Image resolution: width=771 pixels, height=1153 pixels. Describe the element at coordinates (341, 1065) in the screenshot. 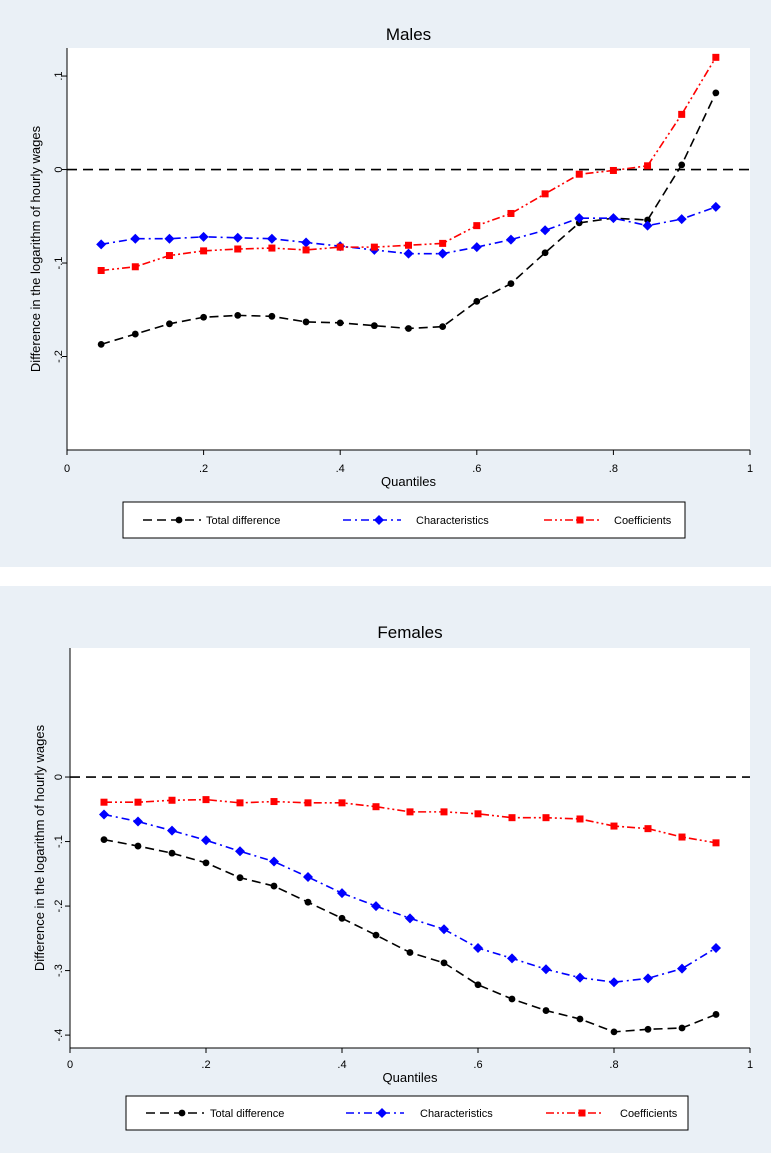

I see `x-tick-label: .4` at that location.